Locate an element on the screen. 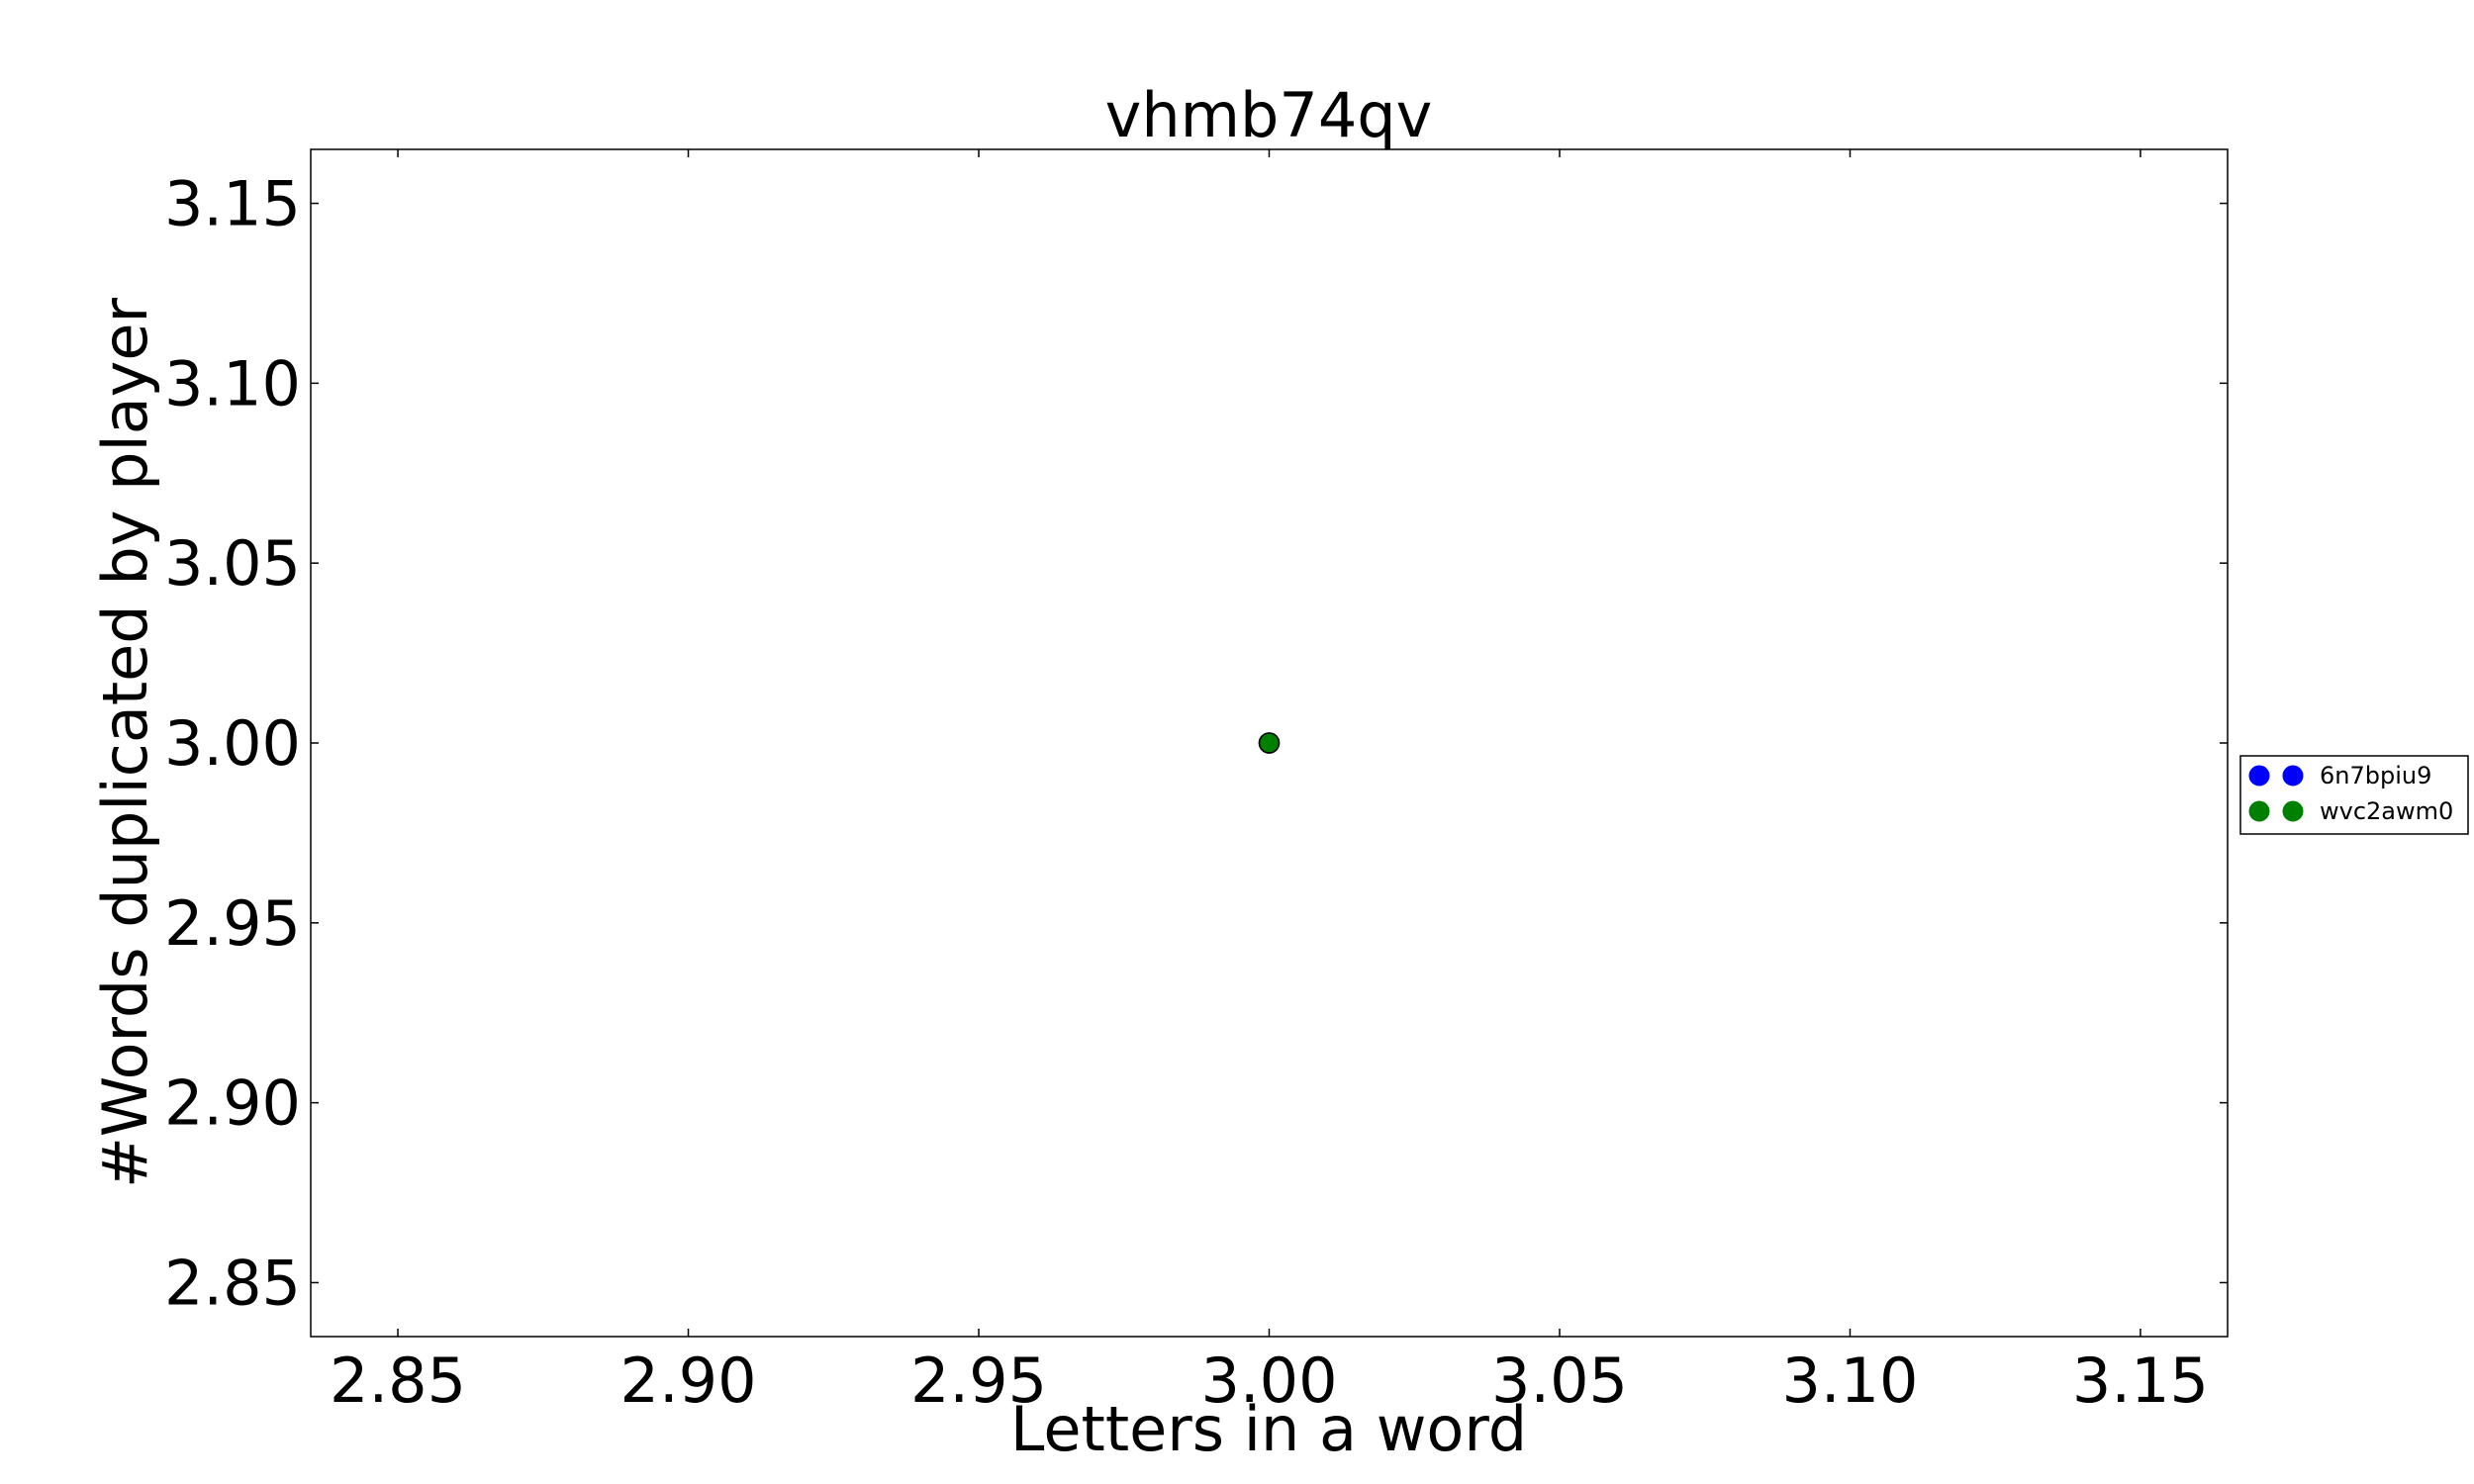 This screenshot has height=1484, width=2474. x-tick-label: 3.15 is located at coordinates (2140, 1381).